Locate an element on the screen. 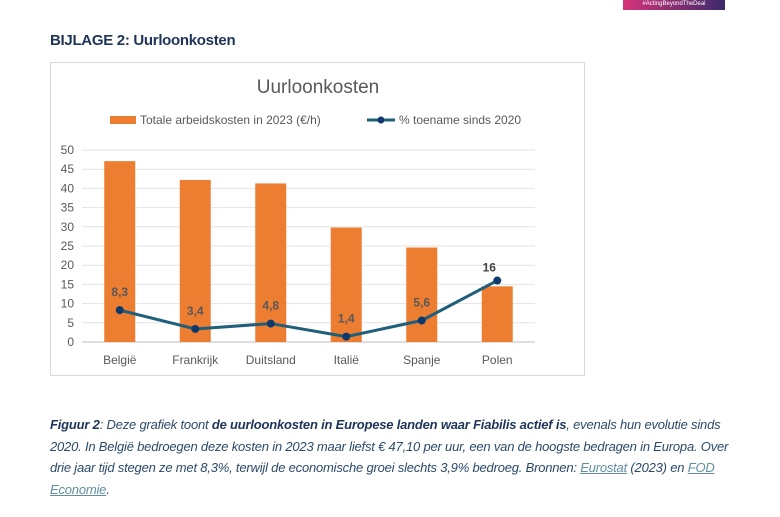 The width and height of the screenshot is (780, 517). y-tick-label: 10 is located at coordinates (68, 304).